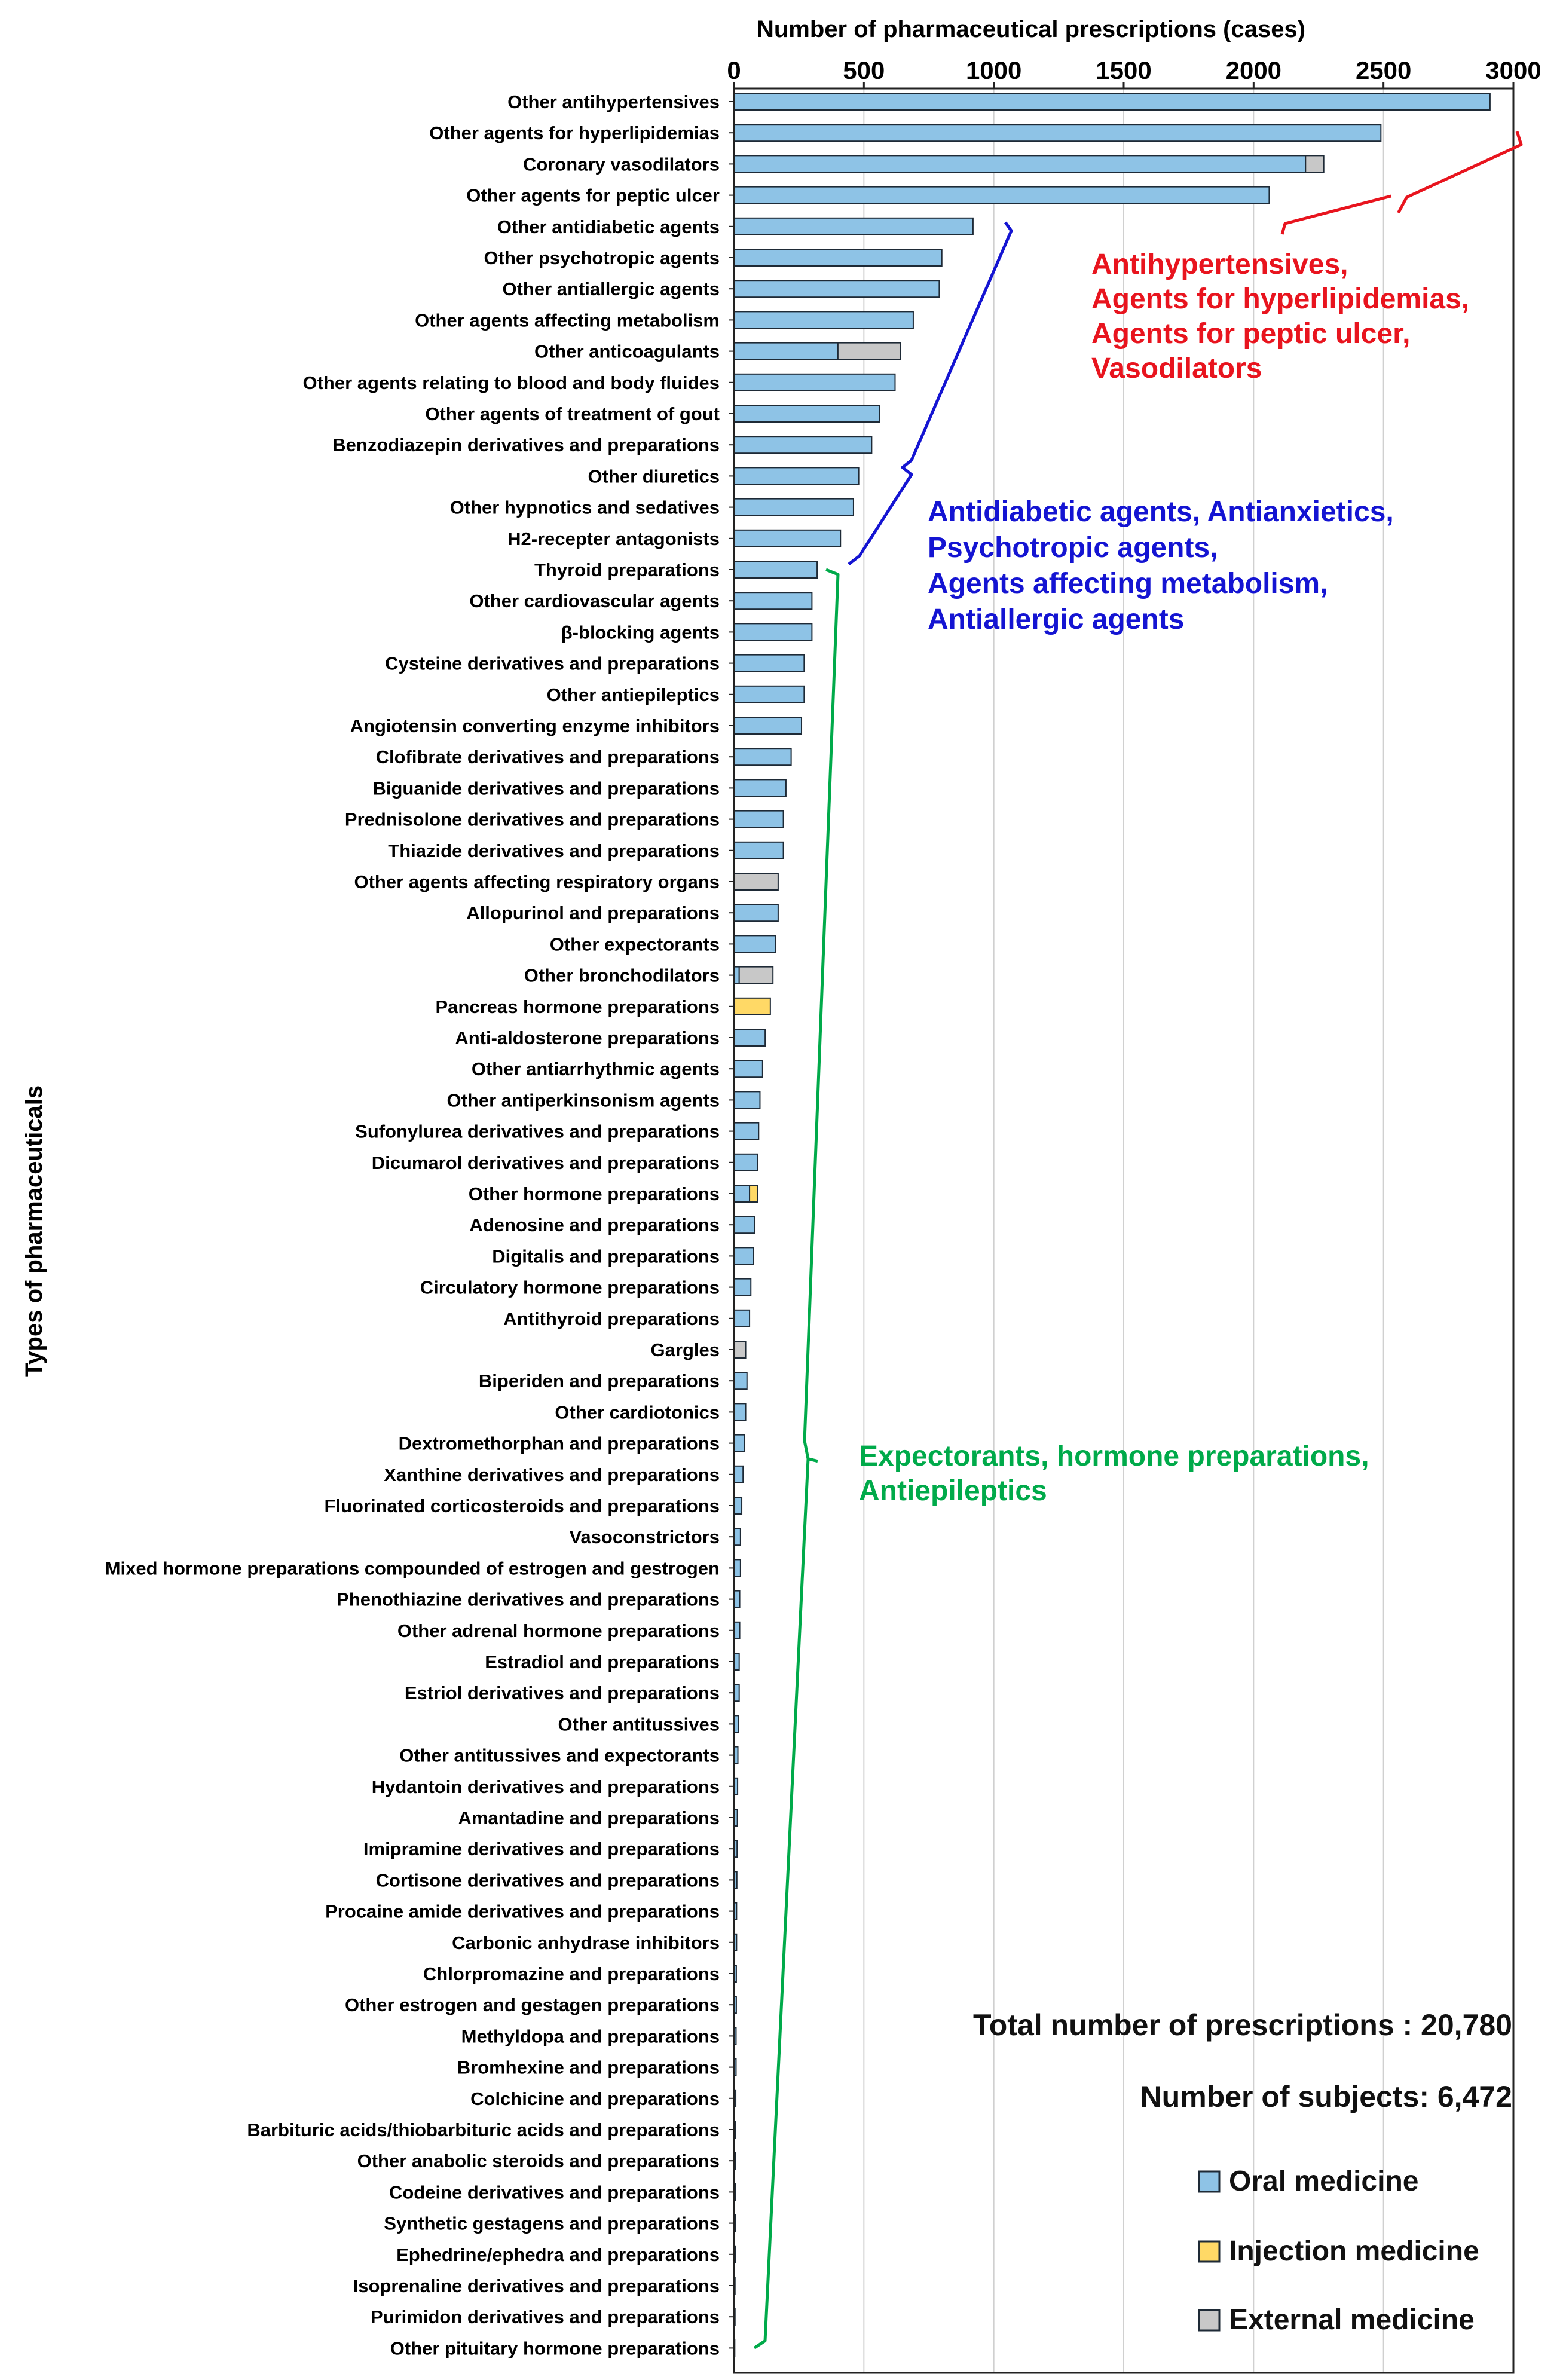  What do you see at coordinates (554, 2192) in the screenshot?
I see `category-label-codeine-derivatives-and-preparations: Codeine derivatives and preparations` at bounding box center [554, 2192].